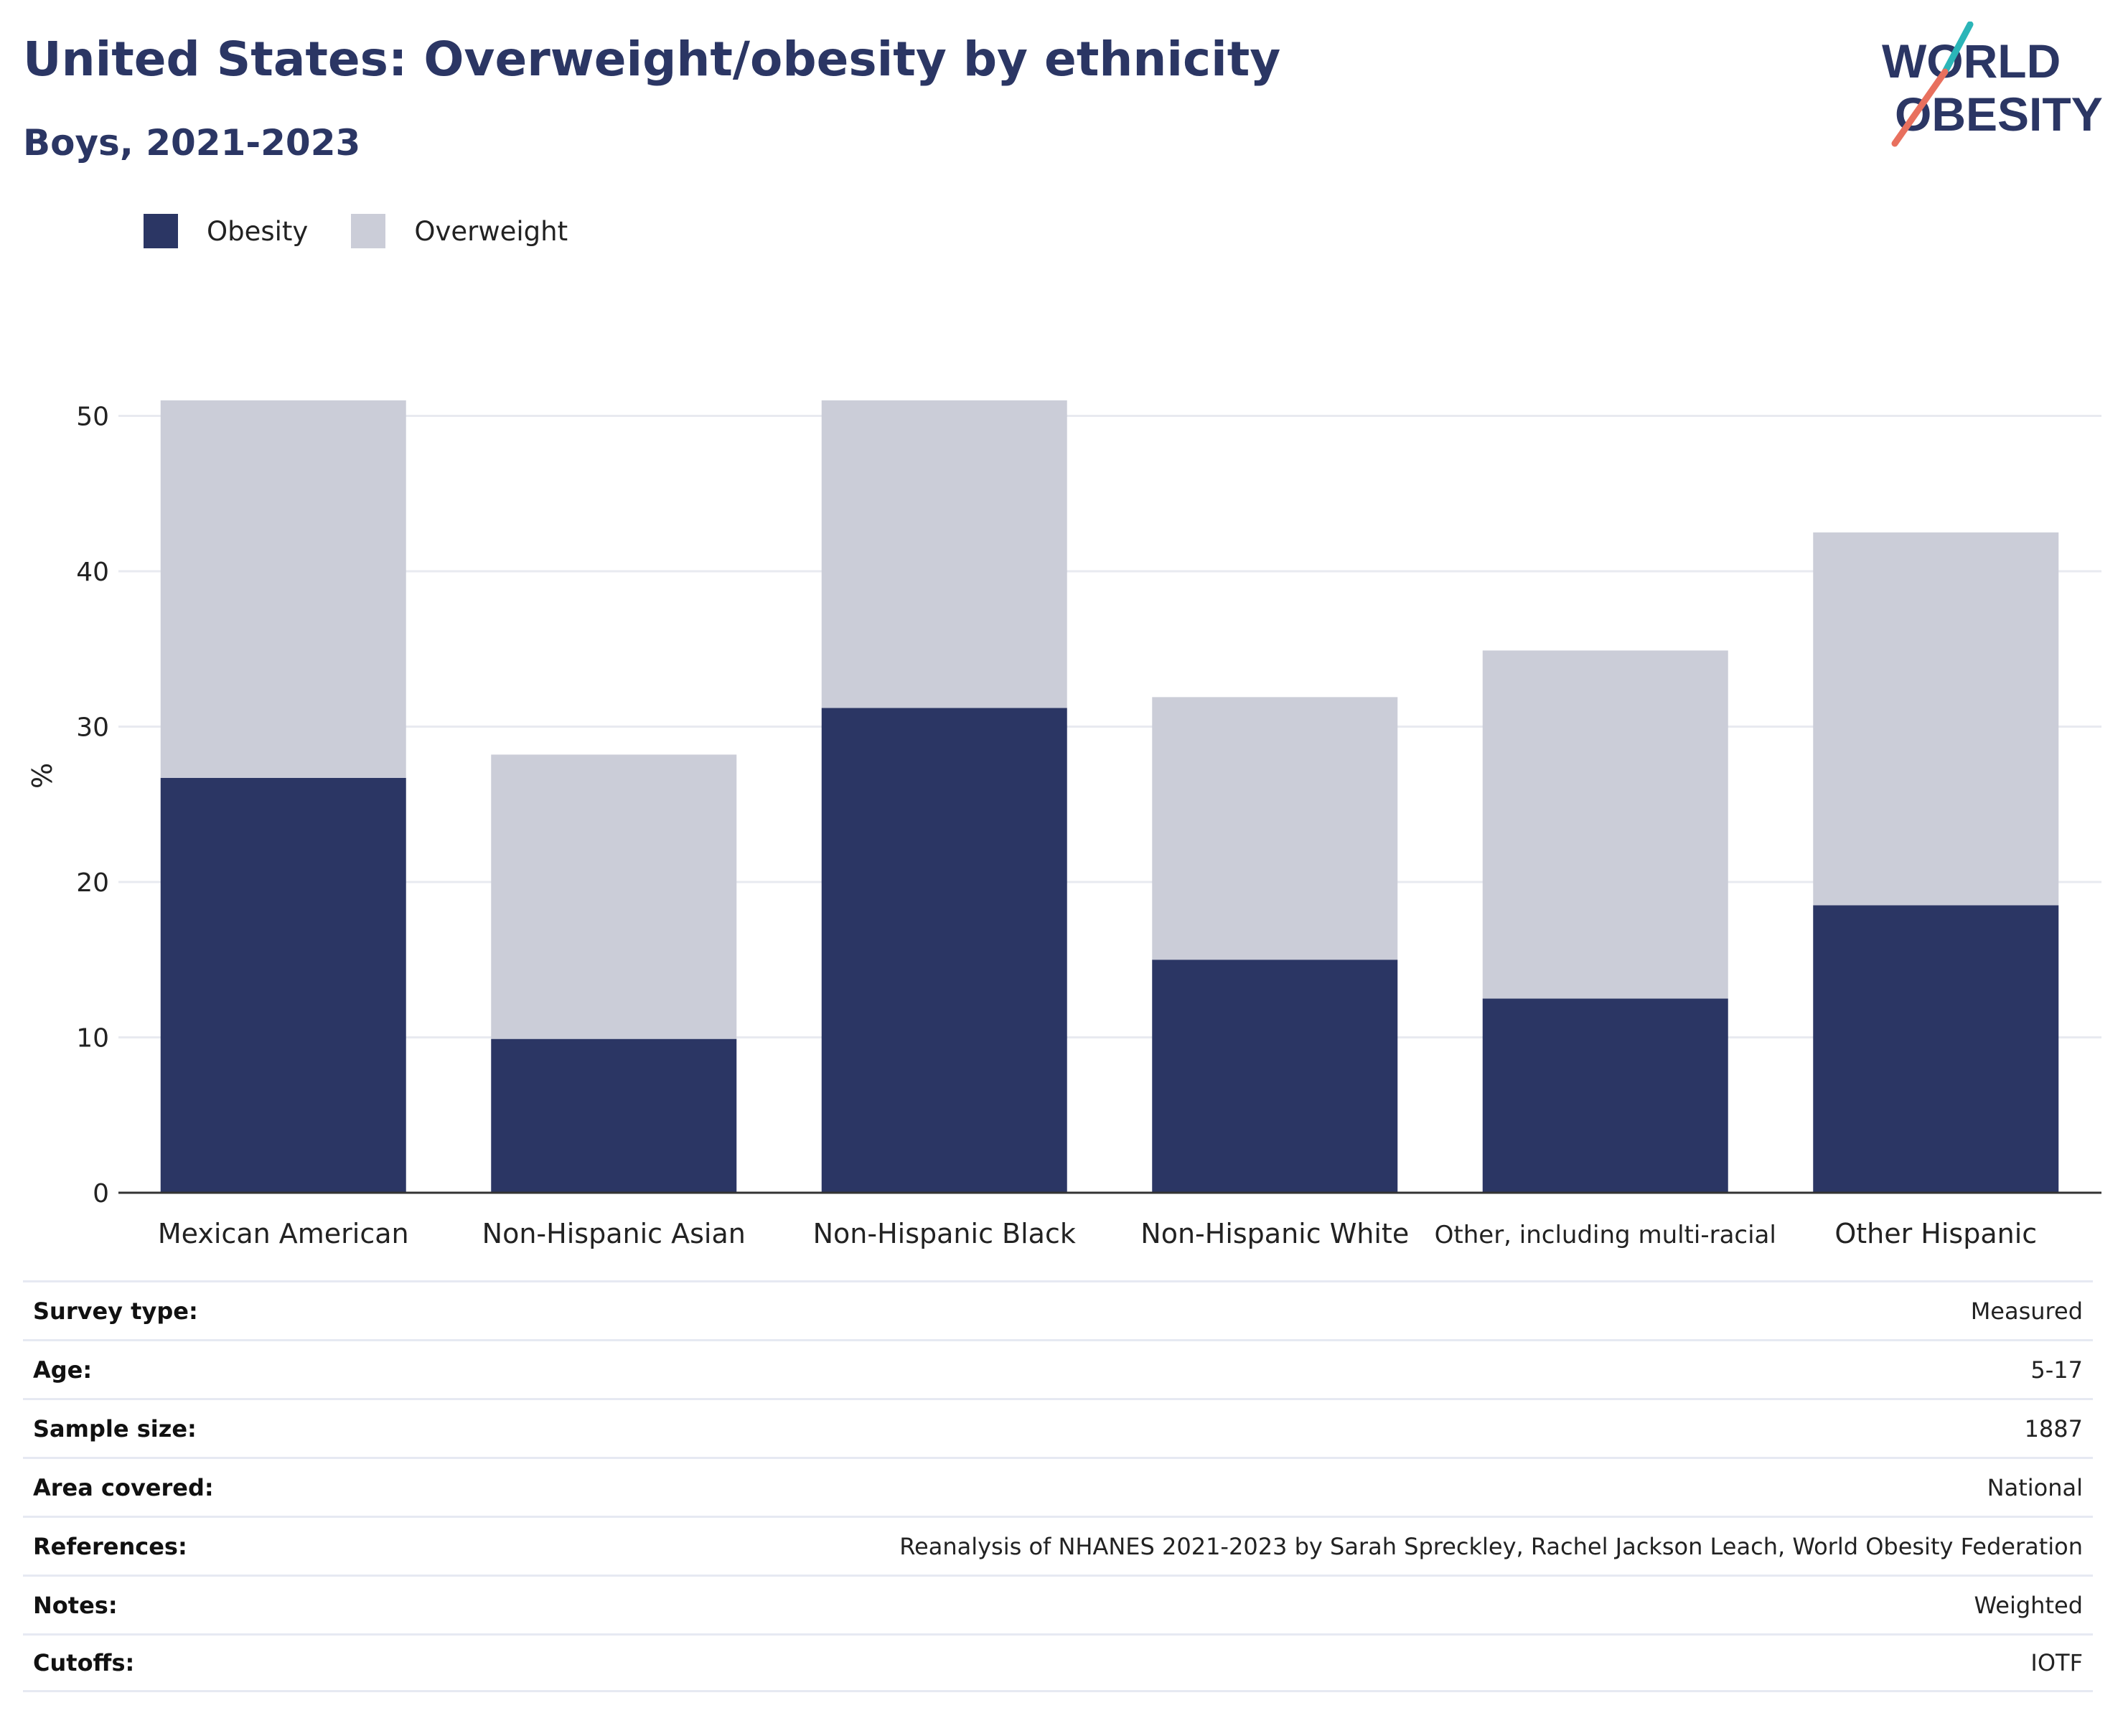  Describe the element at coordinates (115, 1428) in the screenshot. I see `info-label: Sample size:` at that location.